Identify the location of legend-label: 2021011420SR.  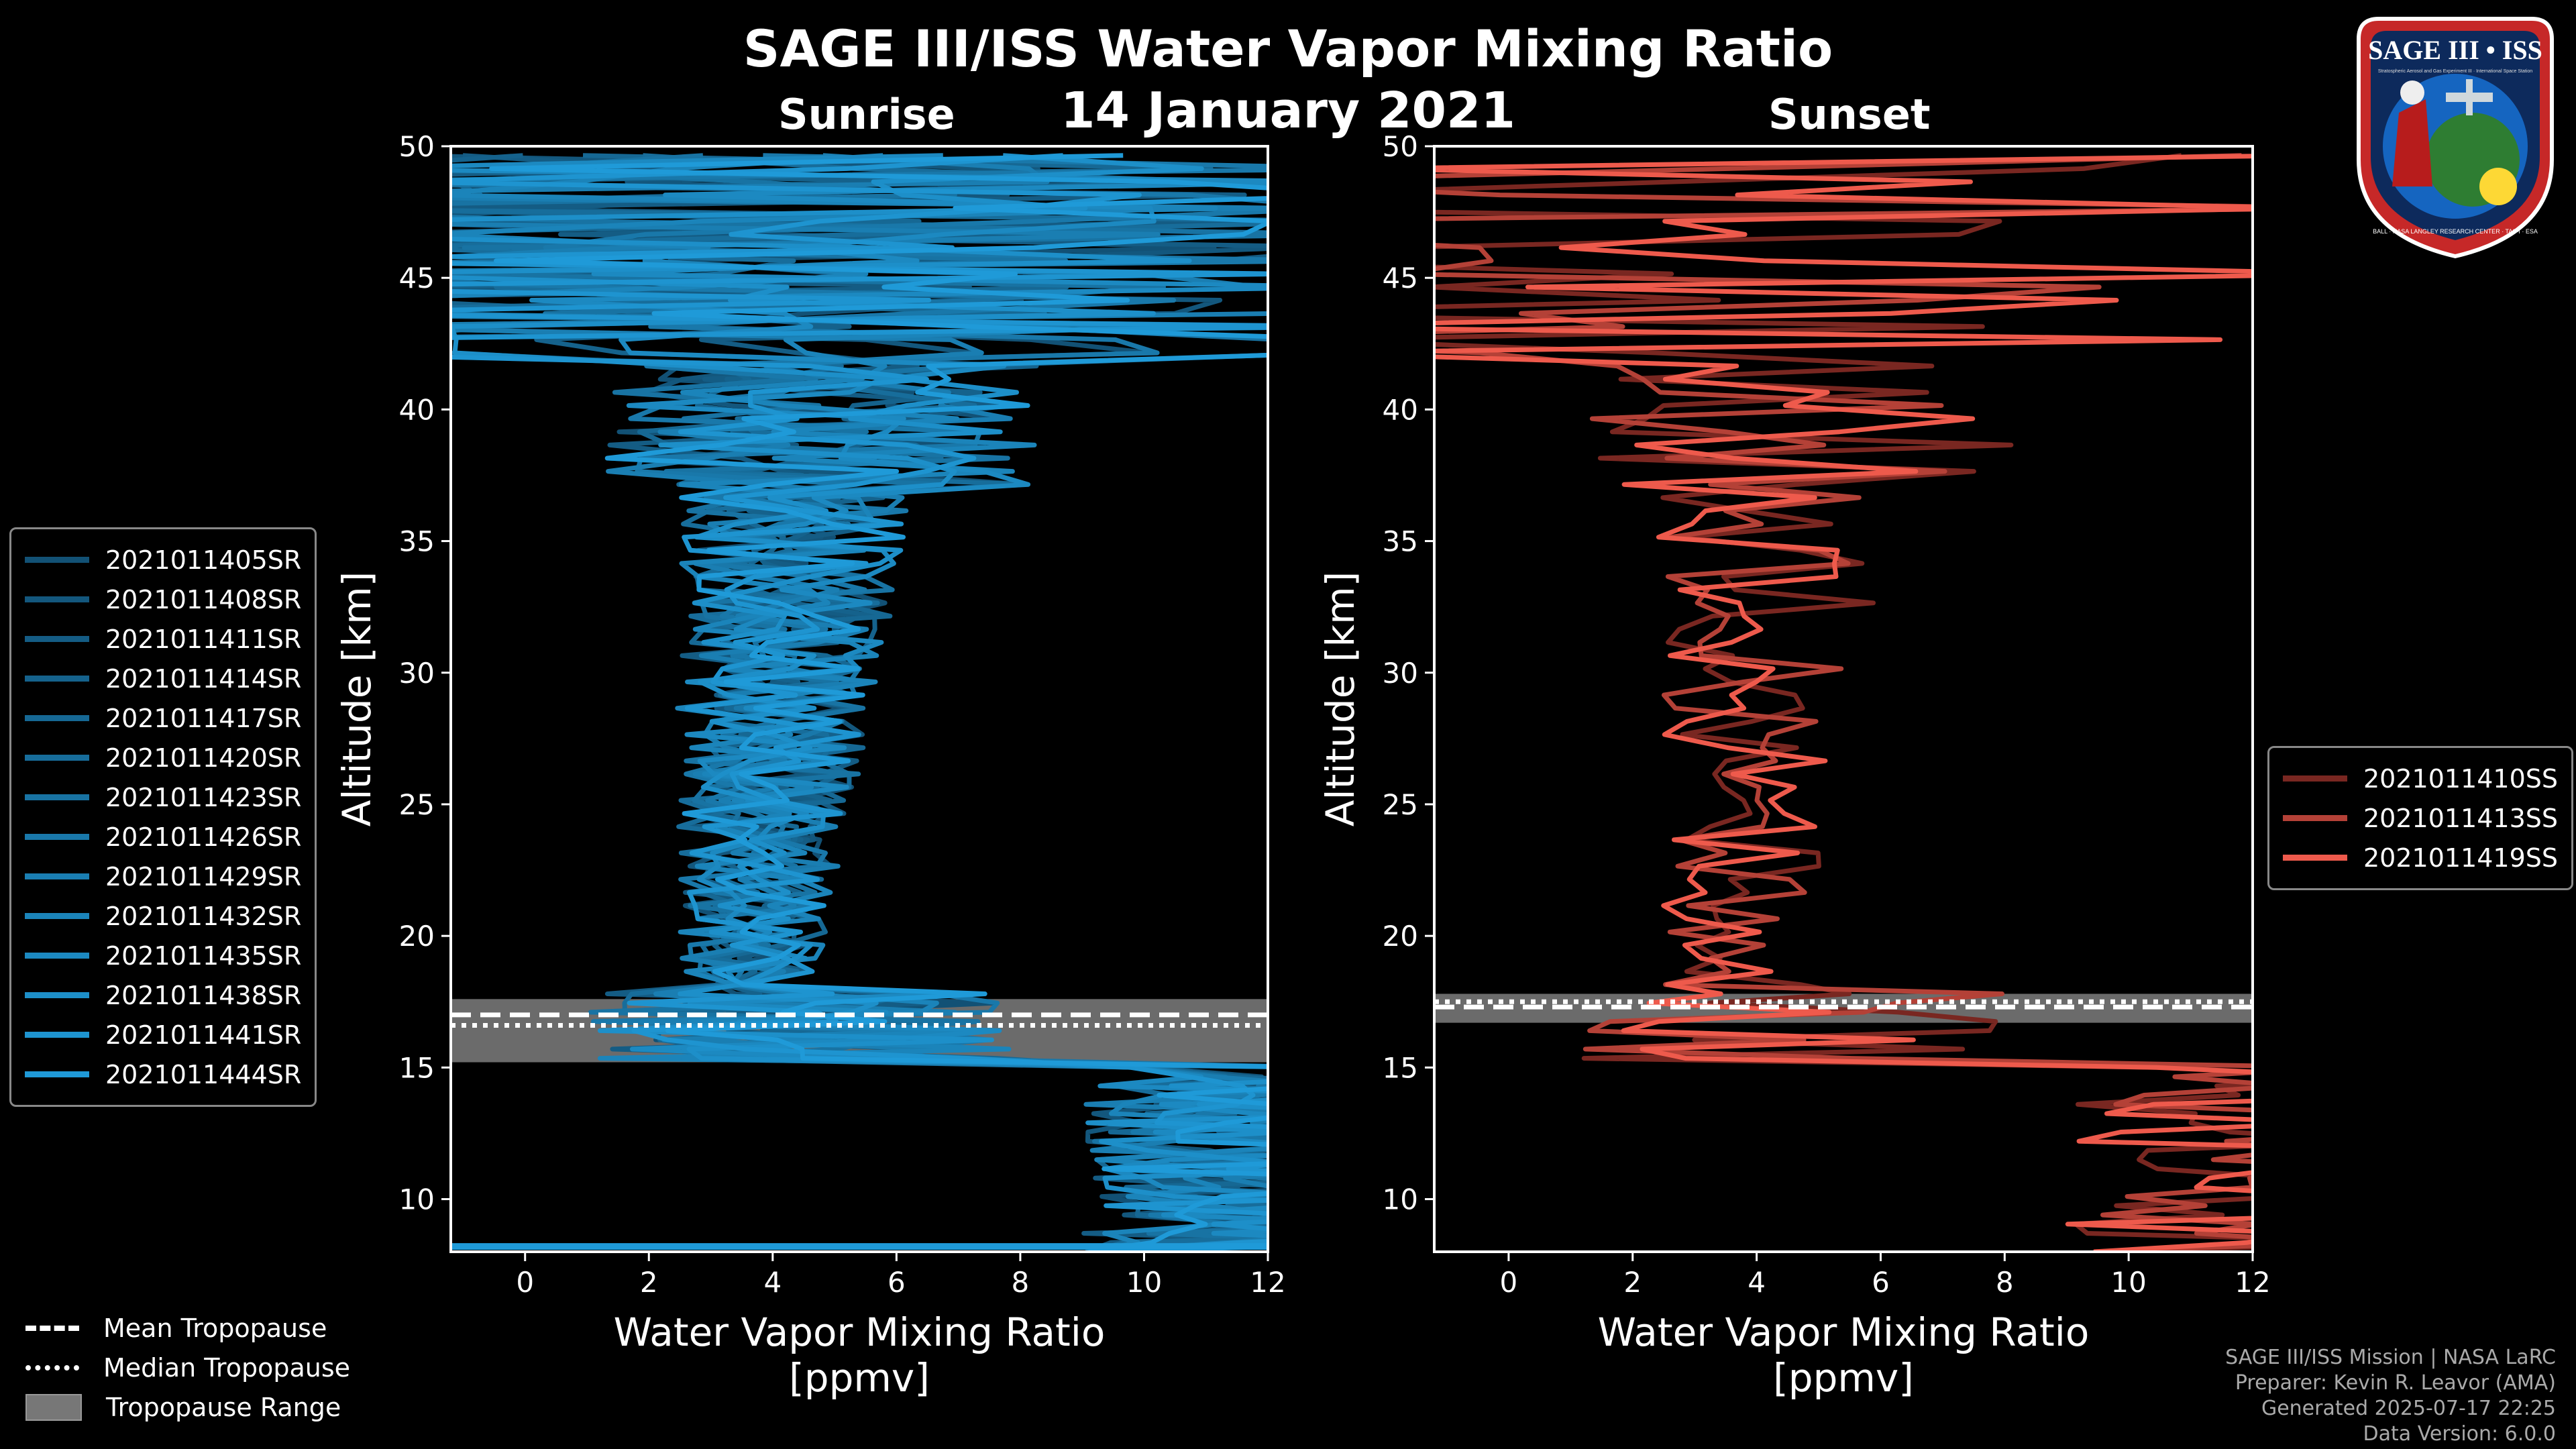
(203, 758).